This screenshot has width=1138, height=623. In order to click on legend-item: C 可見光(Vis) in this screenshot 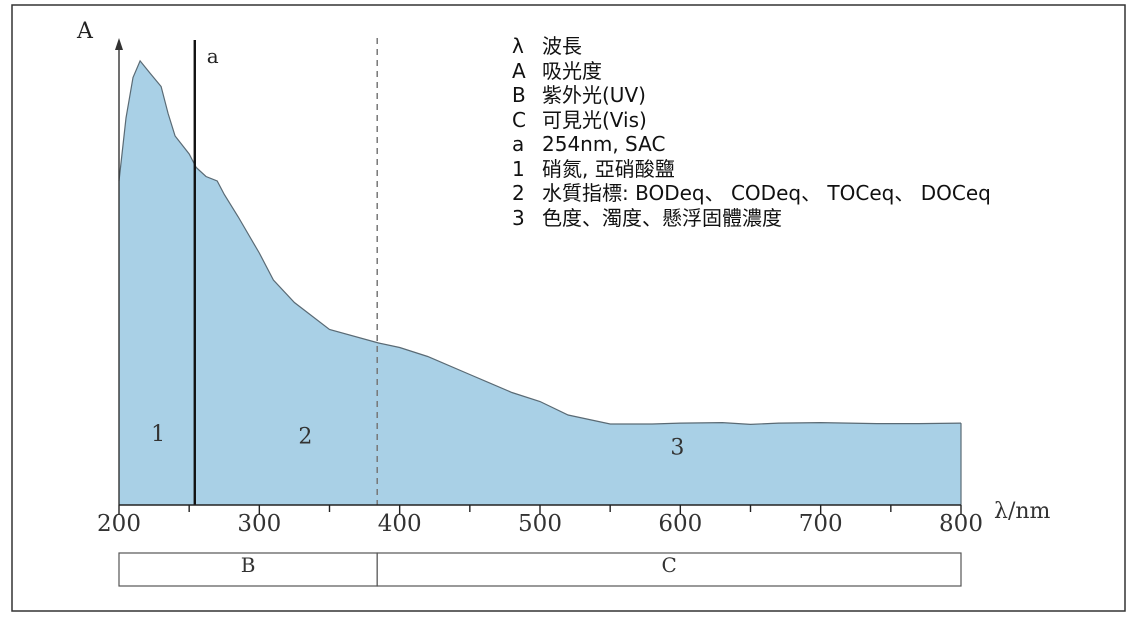, I will do `click(751, 120)`.